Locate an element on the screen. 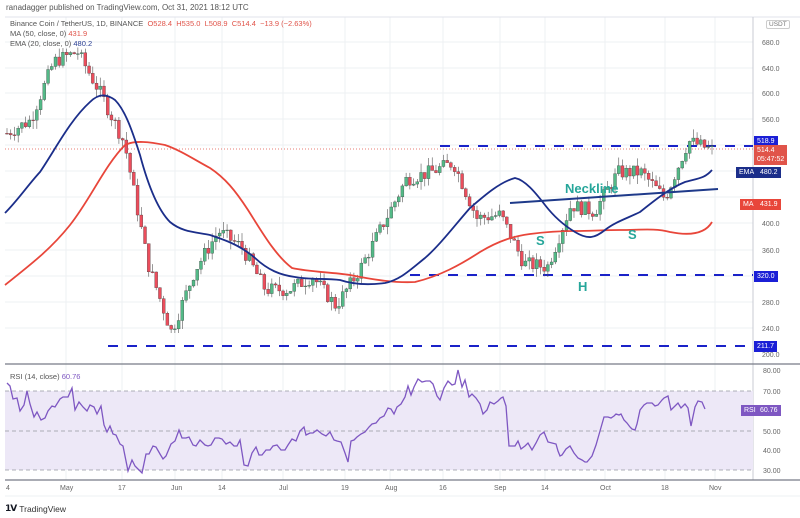  ema-legend: EMA (20, close, 0) 480.2 is located at coordinates (161, 44).